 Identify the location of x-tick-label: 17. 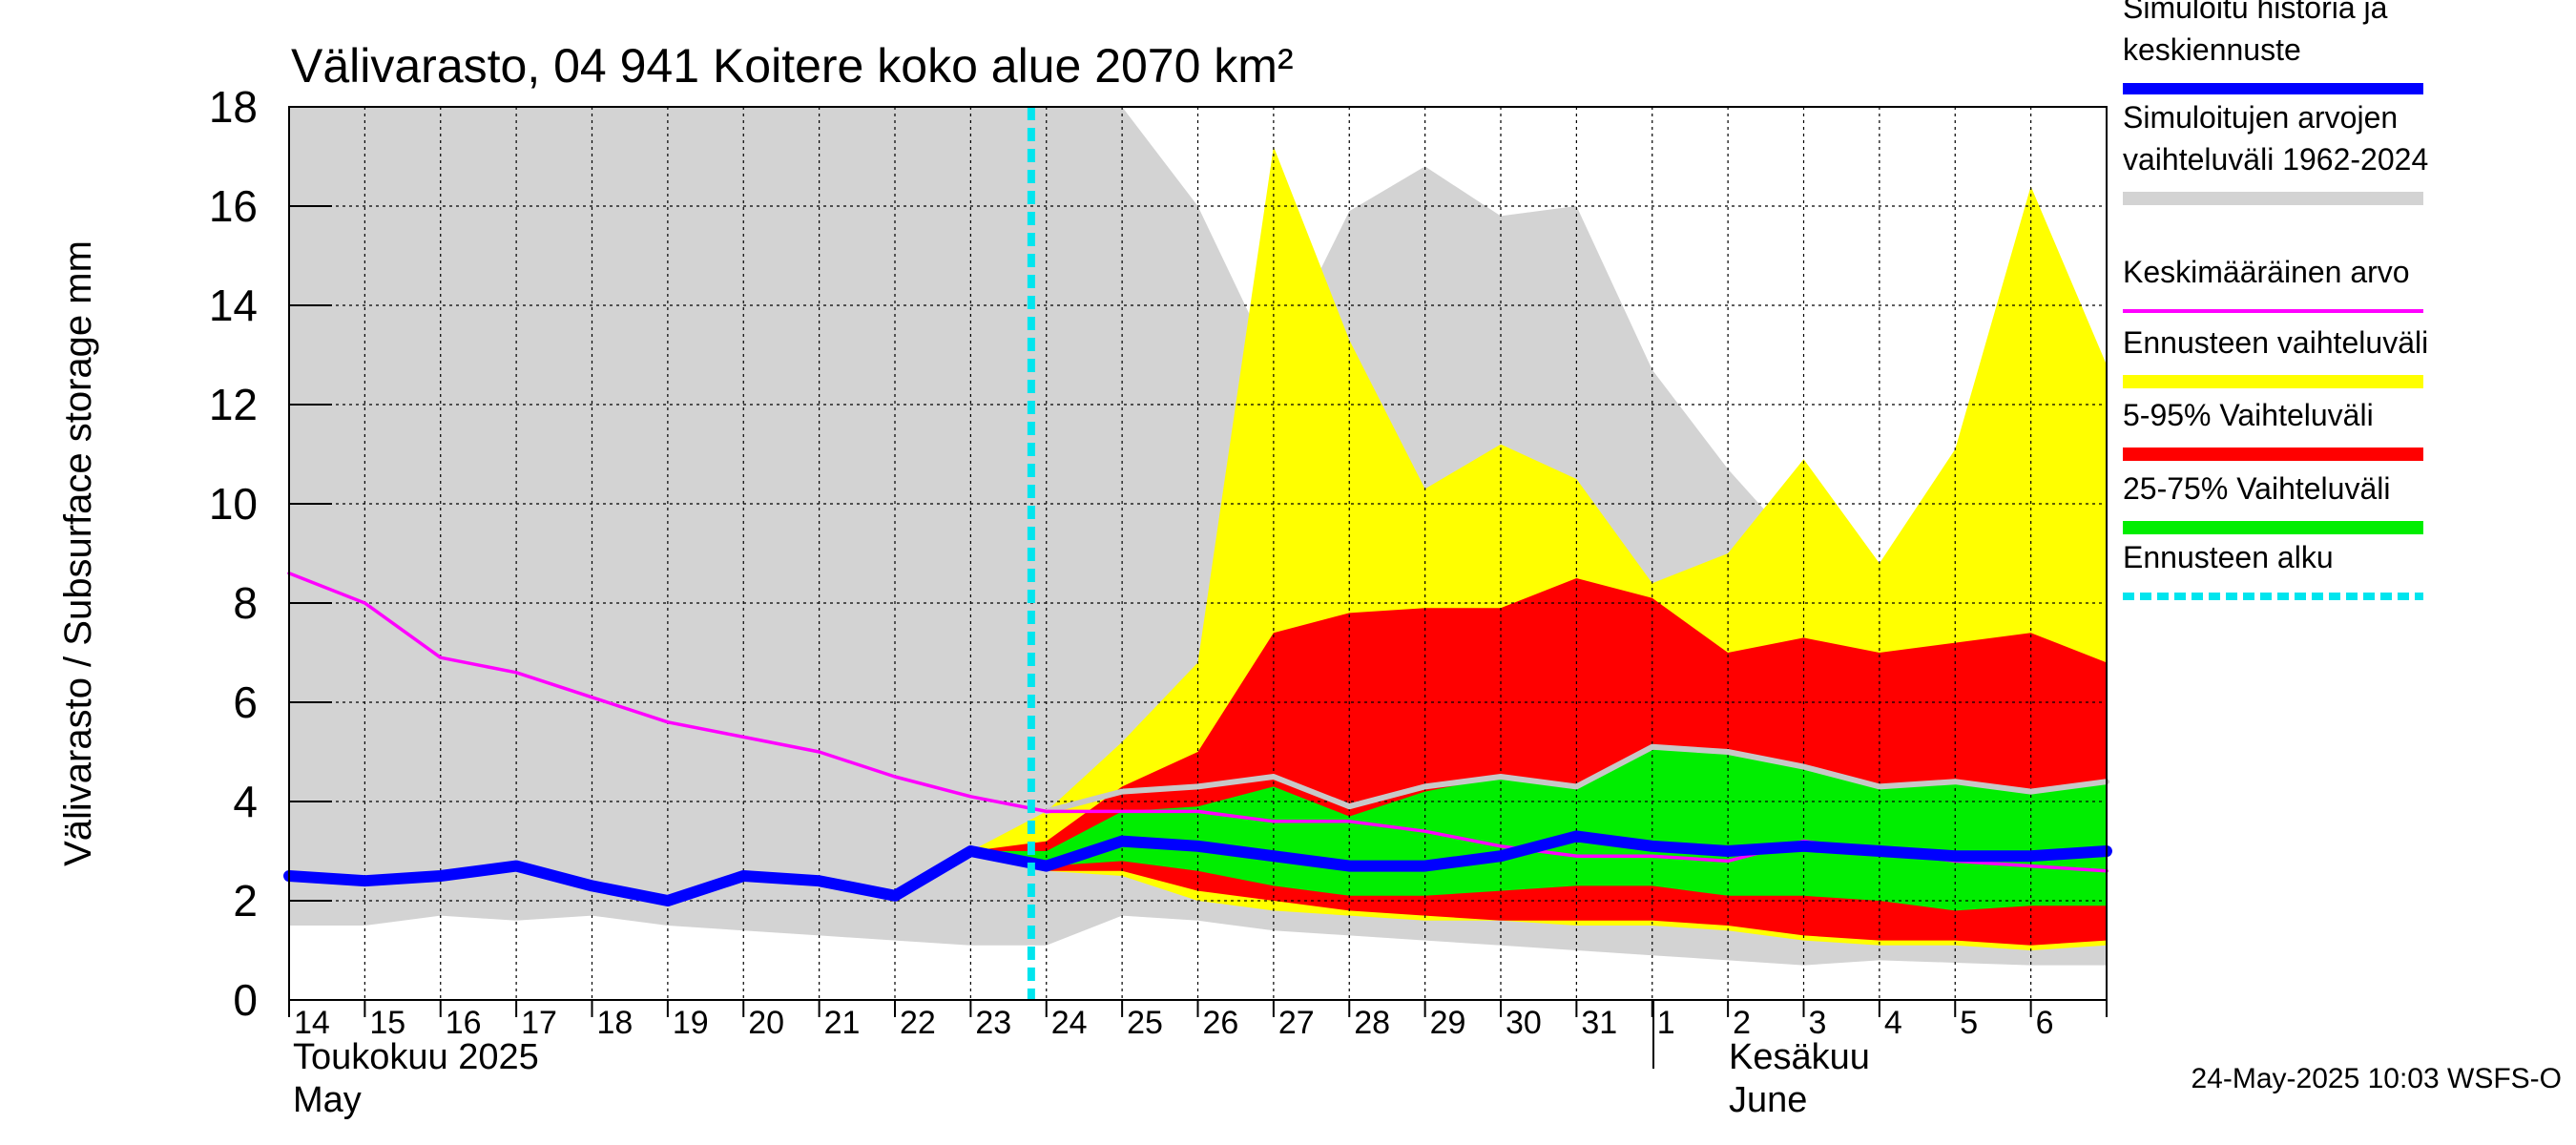
(539, 1023).